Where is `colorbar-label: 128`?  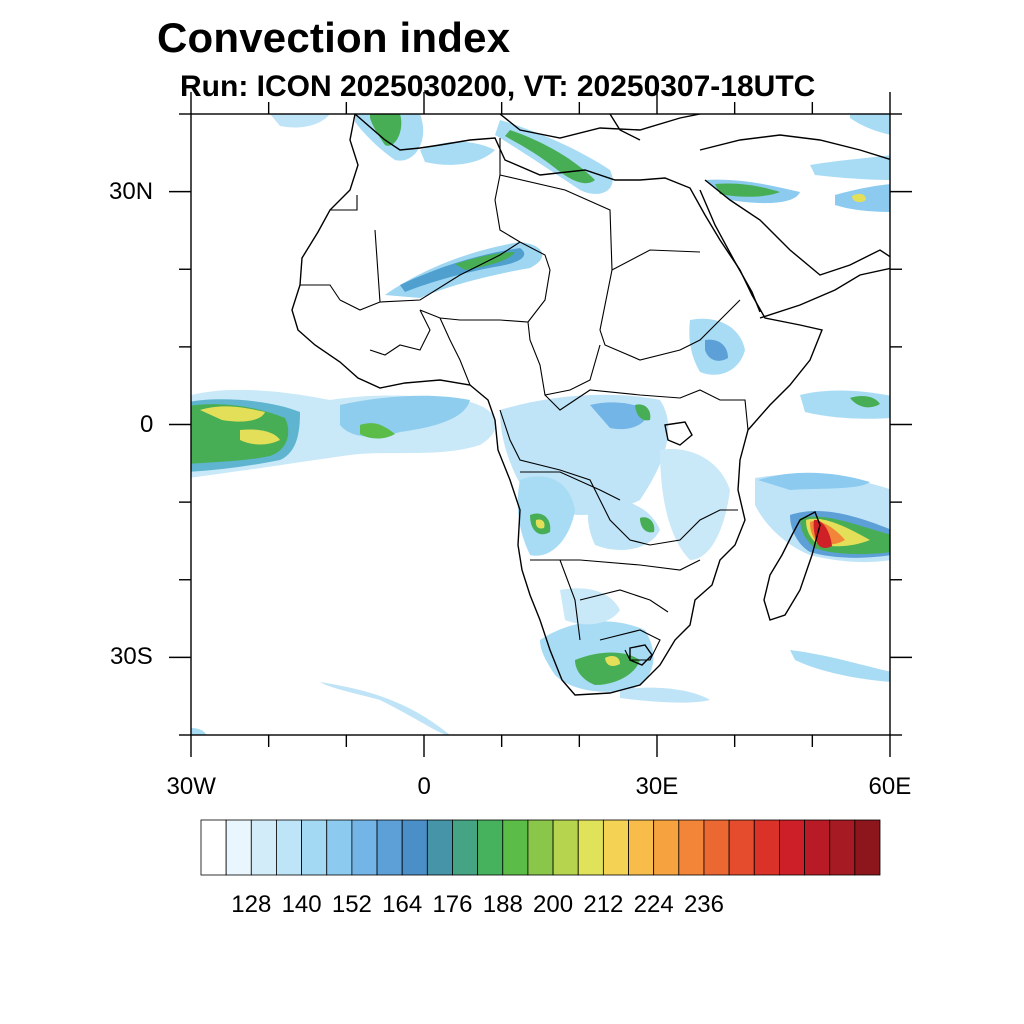
colorbar-label: 128 is located at coordinates (251, 904).